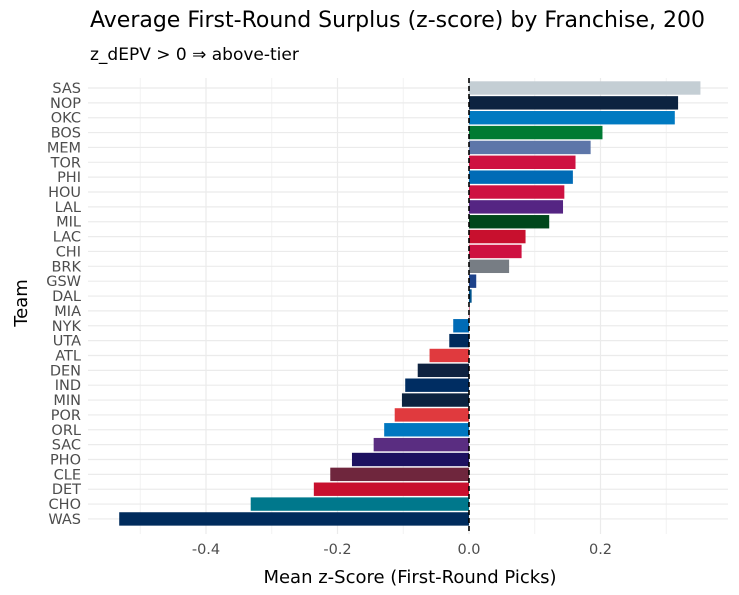 This screenshot has height=595, width=739. What do you see at coordinates (65, 371) in the screenshot?
I see `y-tick-label: DEN` at bounding box center [65, 371].